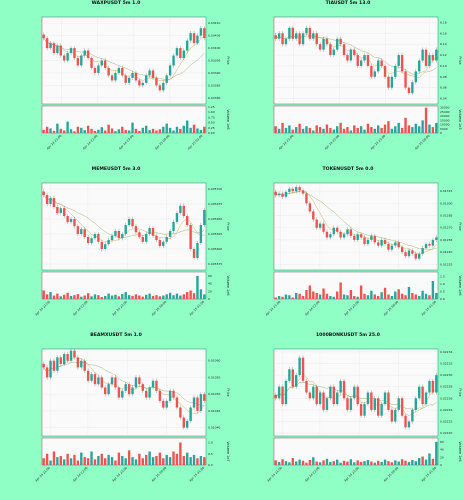  What do you see at coordinates (211, 107) in the screenshot?
I see `volume-tick-label: 1.25` at bounding box center [211, 107].